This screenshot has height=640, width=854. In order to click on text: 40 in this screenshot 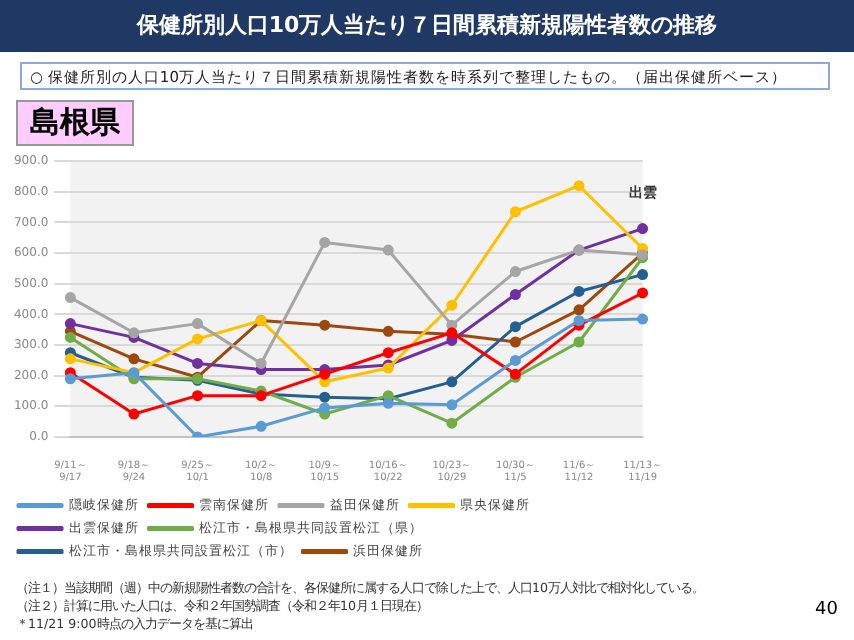, I will do `click(826, 610)`.